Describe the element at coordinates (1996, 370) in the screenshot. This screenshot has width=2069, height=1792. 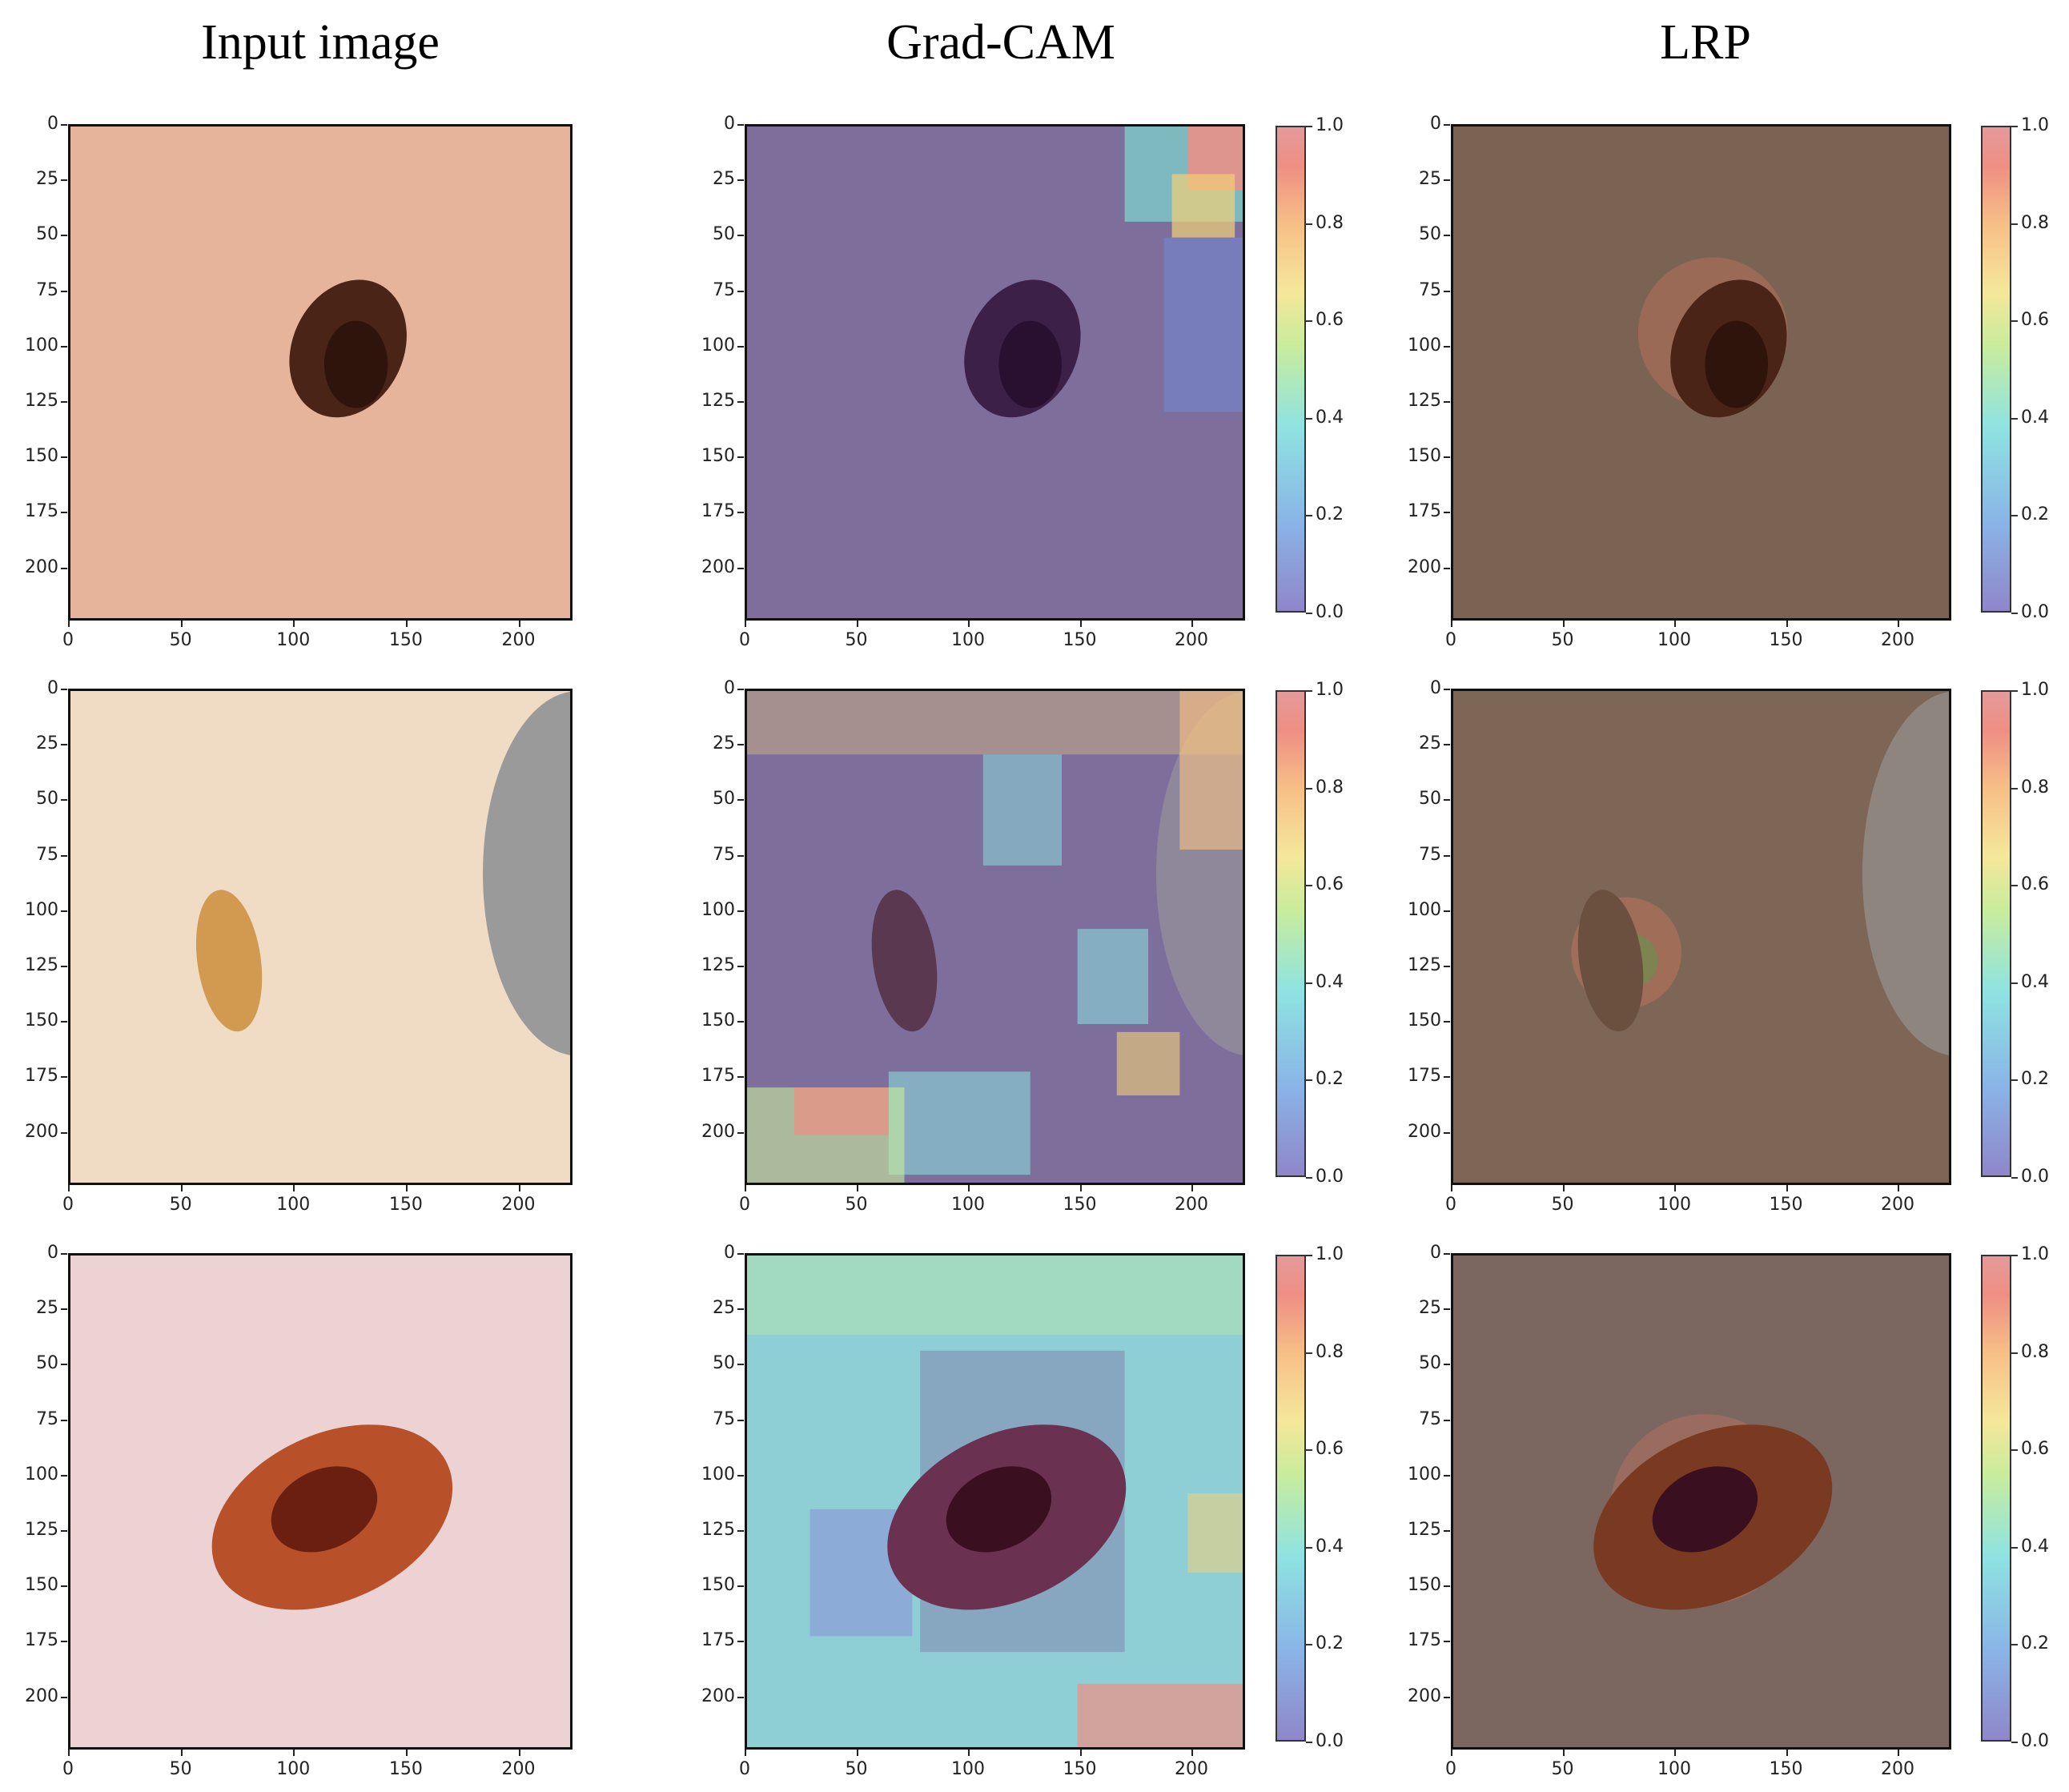
I see `colorbar` at that location.